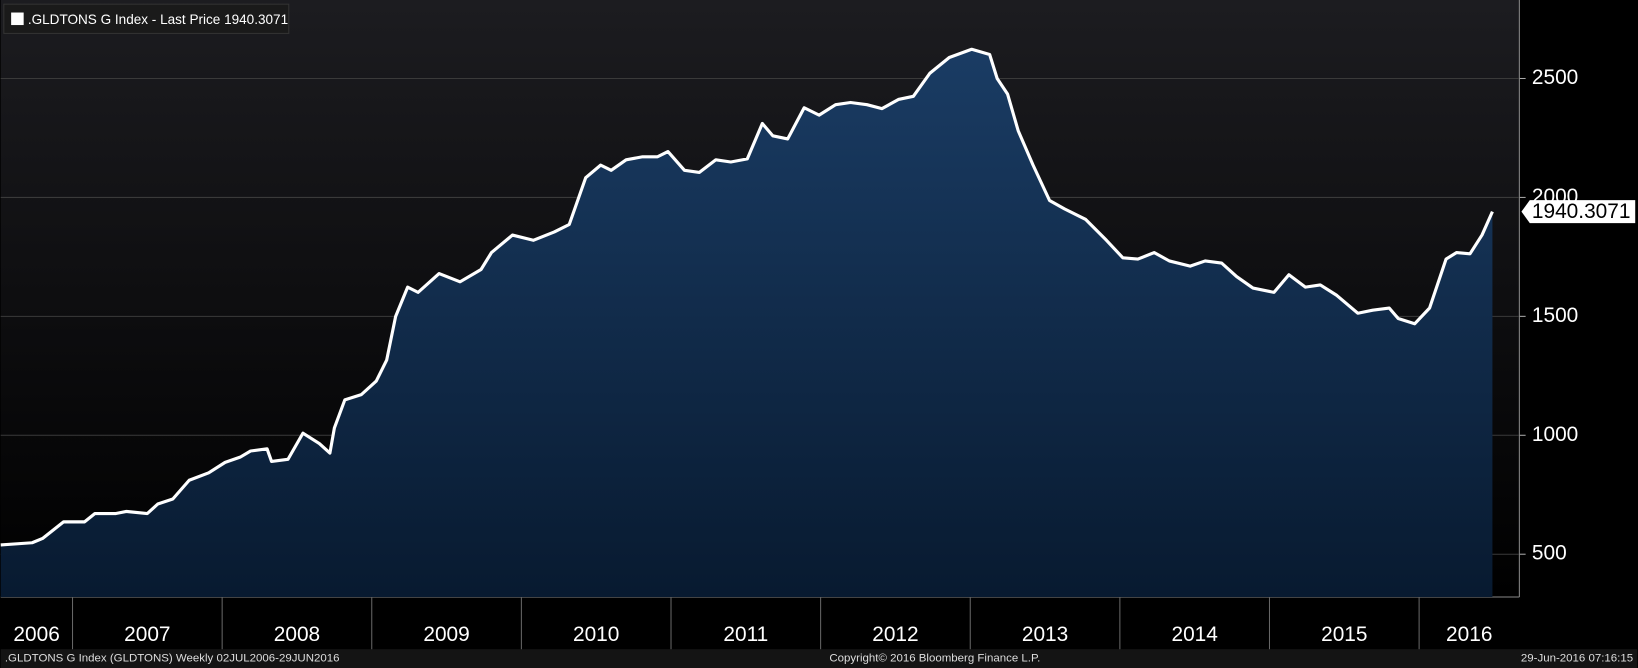  What do you see at coordinates (745, 634) in the screenshot?
I see `x-tick-label: 2011` at bounding box center [745, 634].